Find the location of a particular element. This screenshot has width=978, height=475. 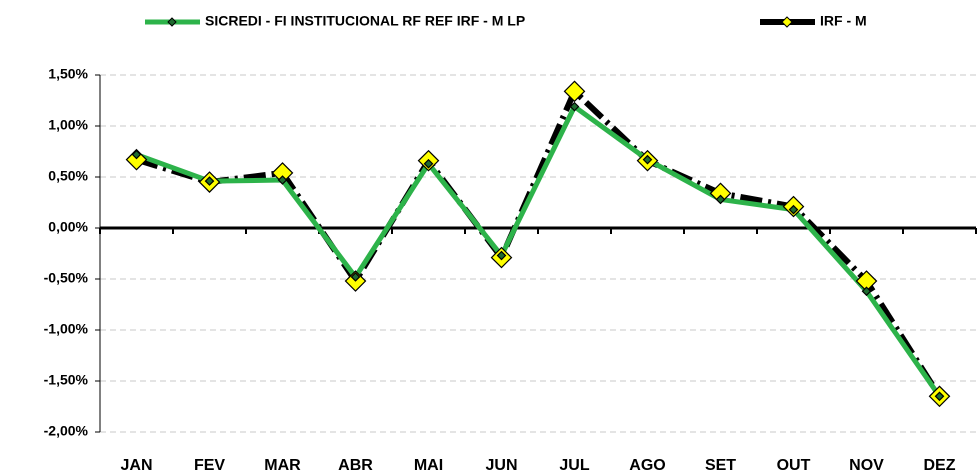

x-tick-label: OUT is located at coordinates (794, 465).